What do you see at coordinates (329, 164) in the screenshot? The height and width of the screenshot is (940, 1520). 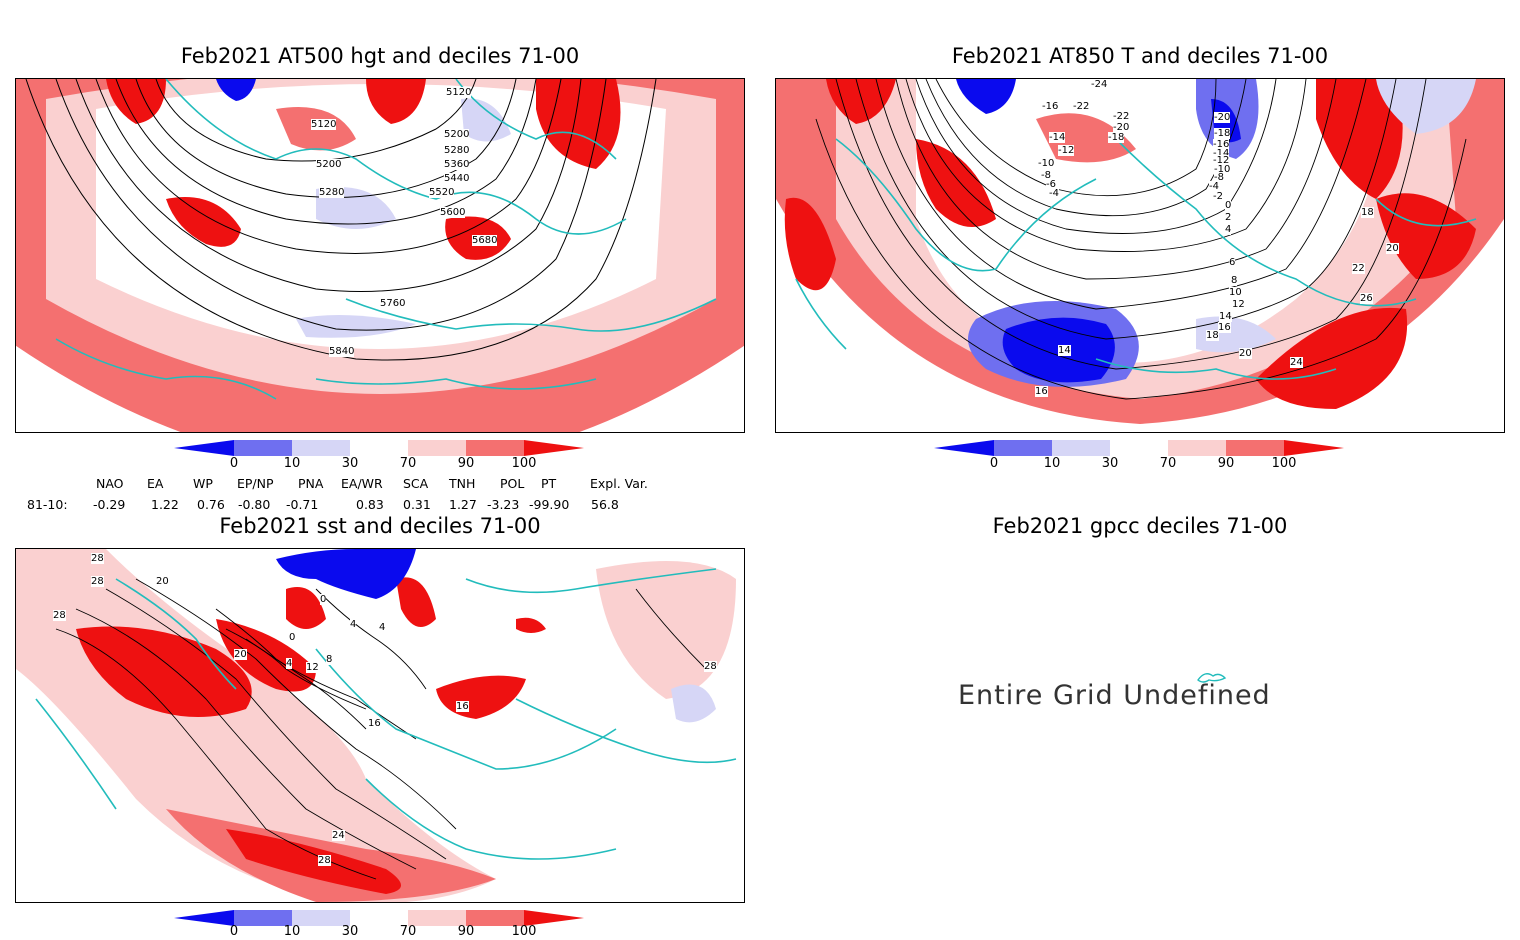 I see `contour-label: 5200` at bounding box center [329, 164].